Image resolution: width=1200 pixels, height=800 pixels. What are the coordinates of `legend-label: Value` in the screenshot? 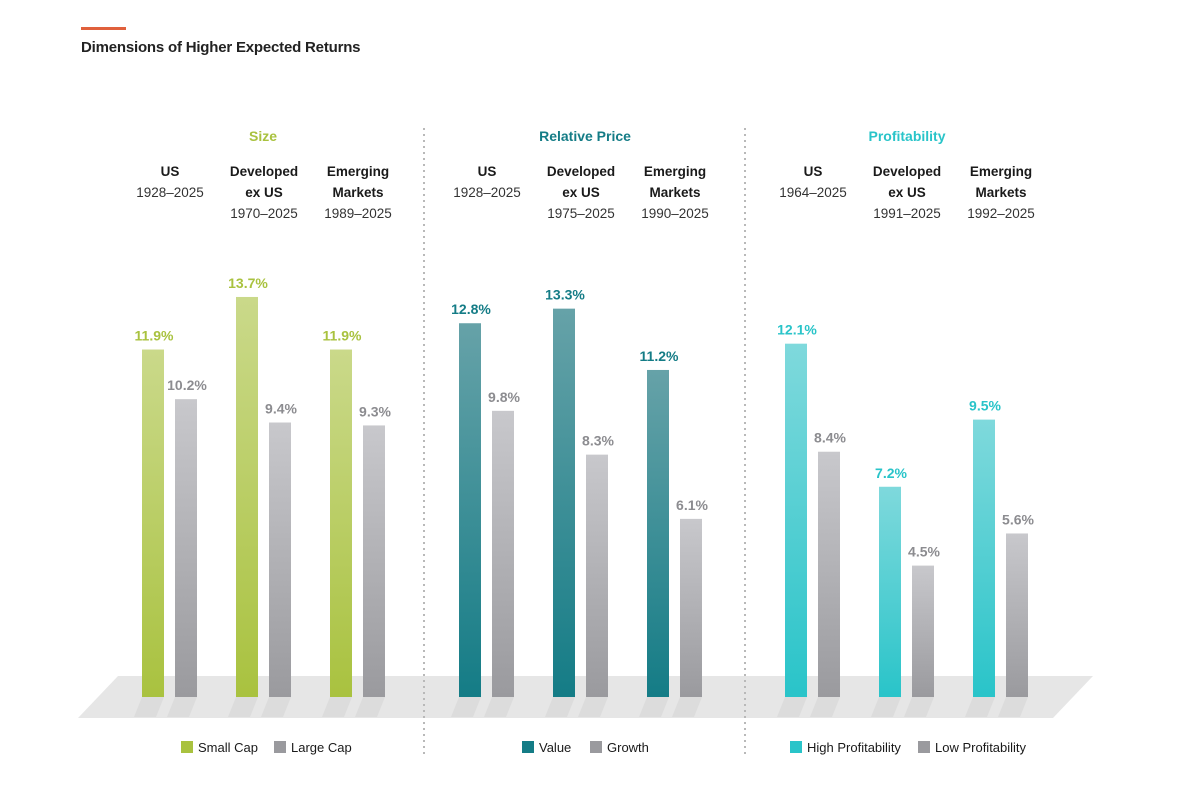 It's located at (555, 747).